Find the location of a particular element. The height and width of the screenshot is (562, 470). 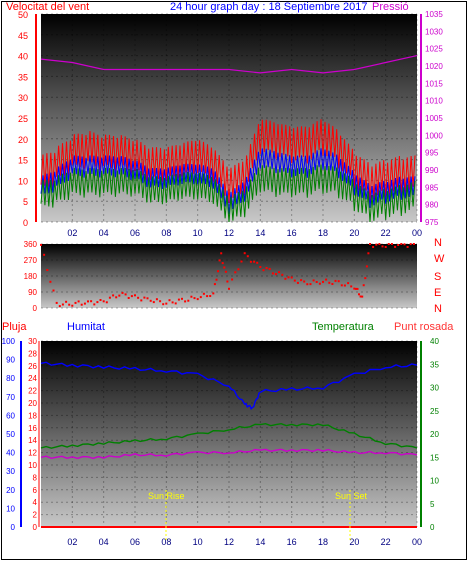

temp-x-tick-label: 08 is located at coordinates (166, 542).